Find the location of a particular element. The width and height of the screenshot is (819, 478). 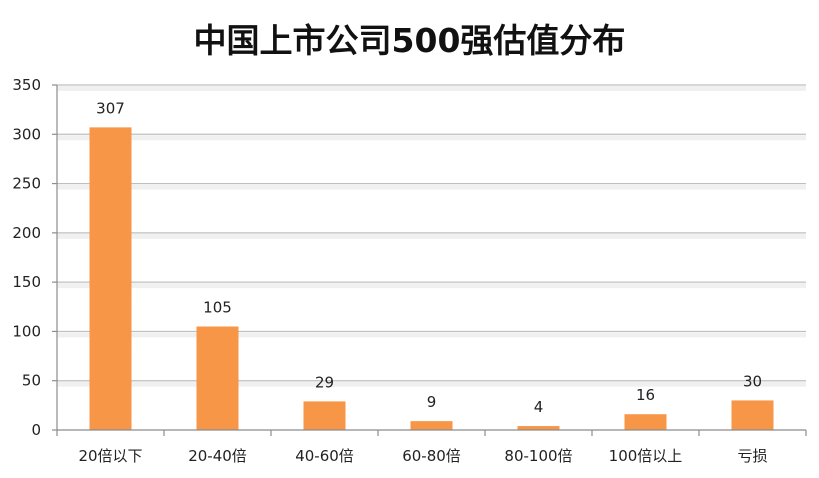

y-tick-label: 150 is located at coordinates (26, 282).